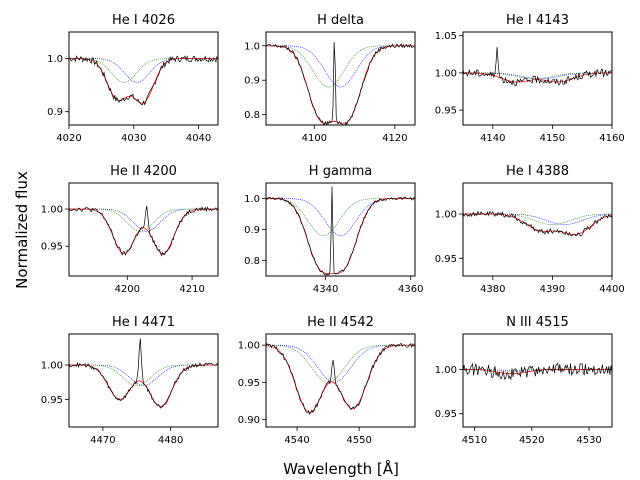  I want to click on panel-title: H gamma, so click(340, 171).